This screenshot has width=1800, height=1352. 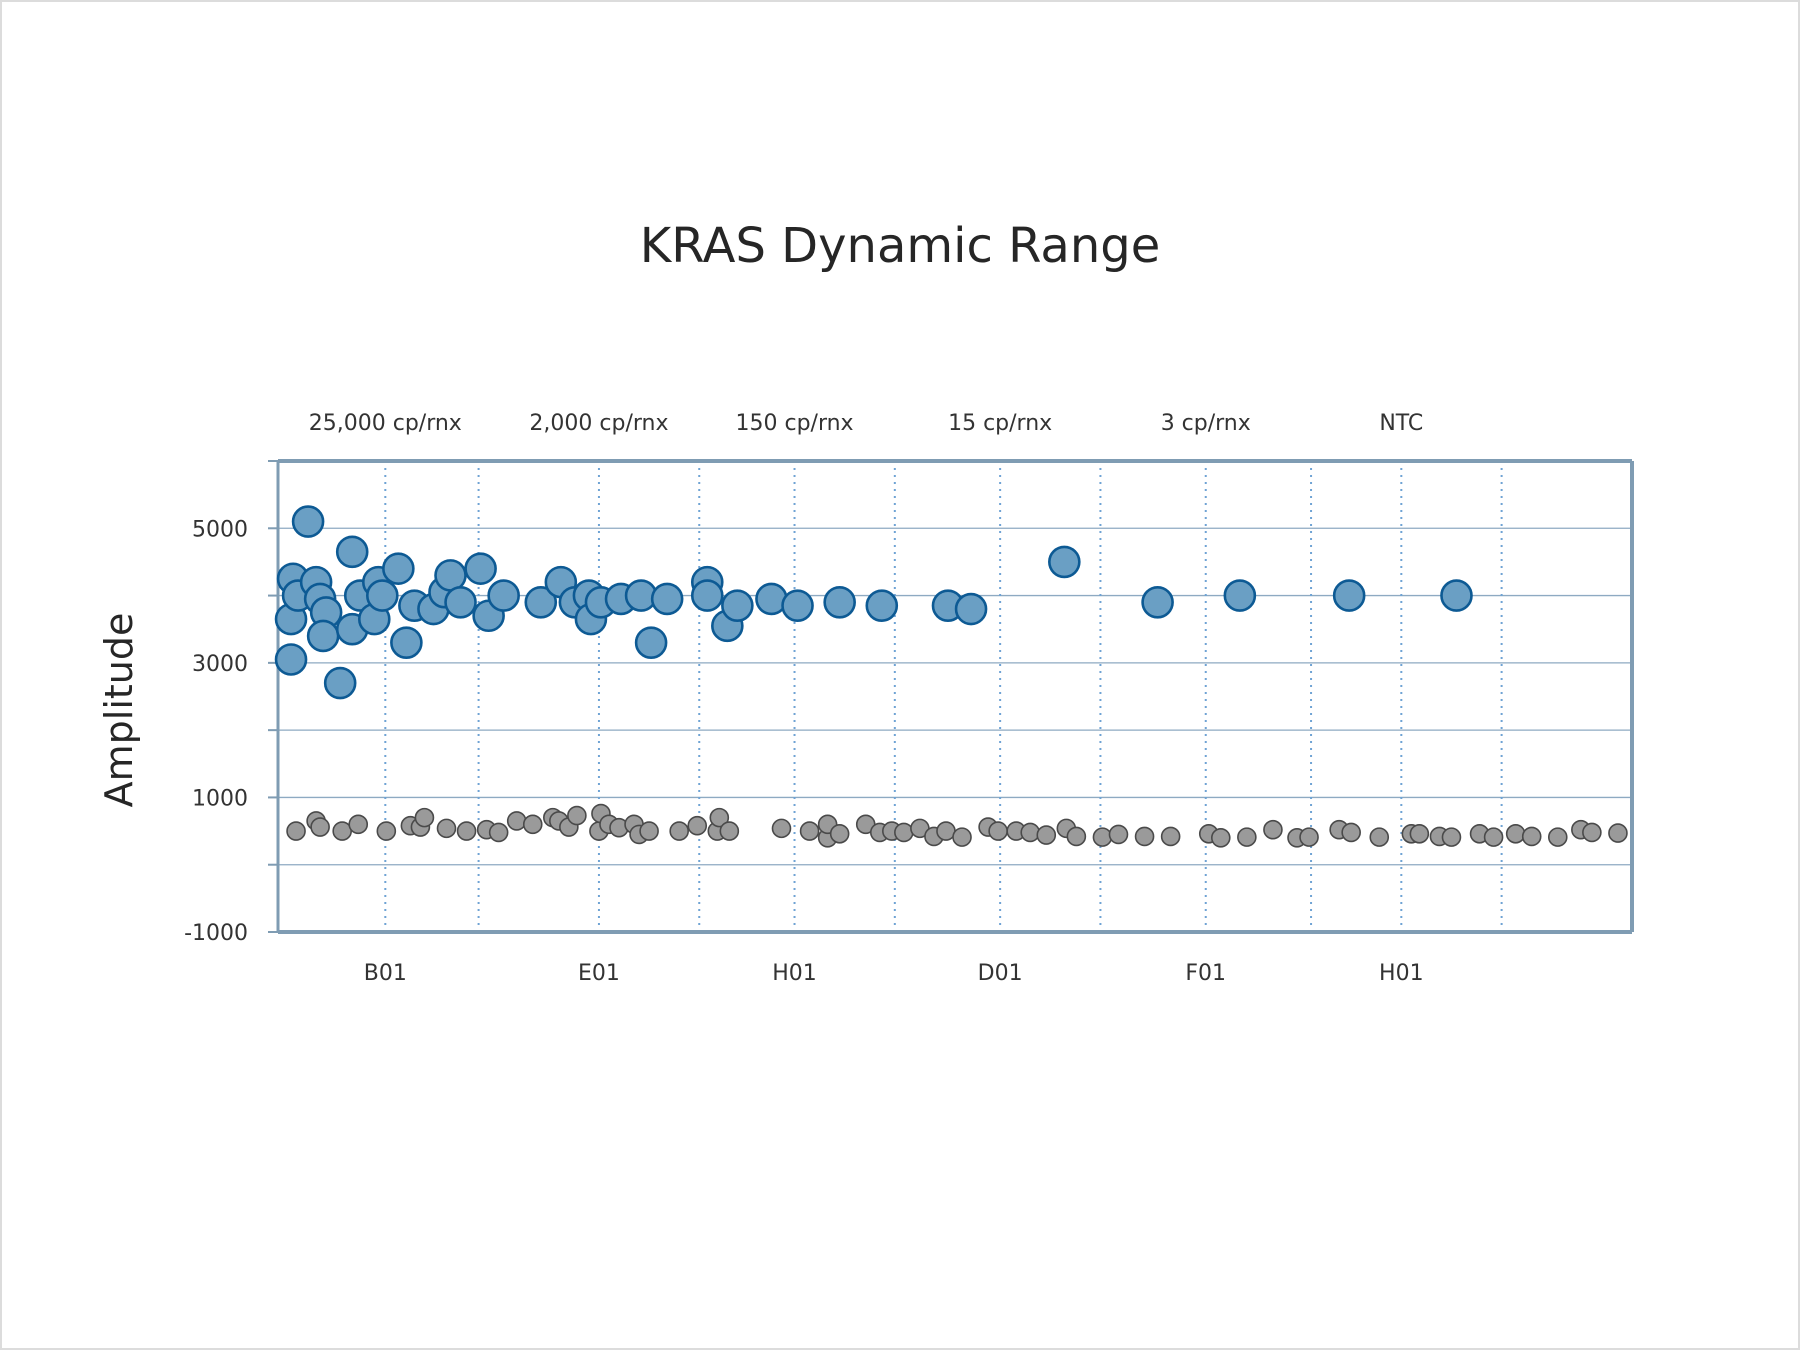 I want to click on y-tick-label: 3000, so click(x=220, y=664).